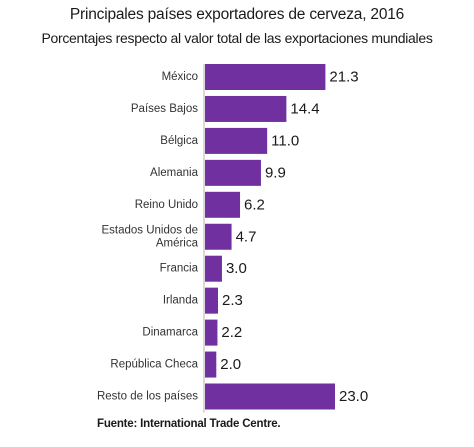 The height and width of the screenshot is (447, 474). Describe the element at coordinates (179, 141) in the screenshot. I see `category-label: Bélgica` at that location.